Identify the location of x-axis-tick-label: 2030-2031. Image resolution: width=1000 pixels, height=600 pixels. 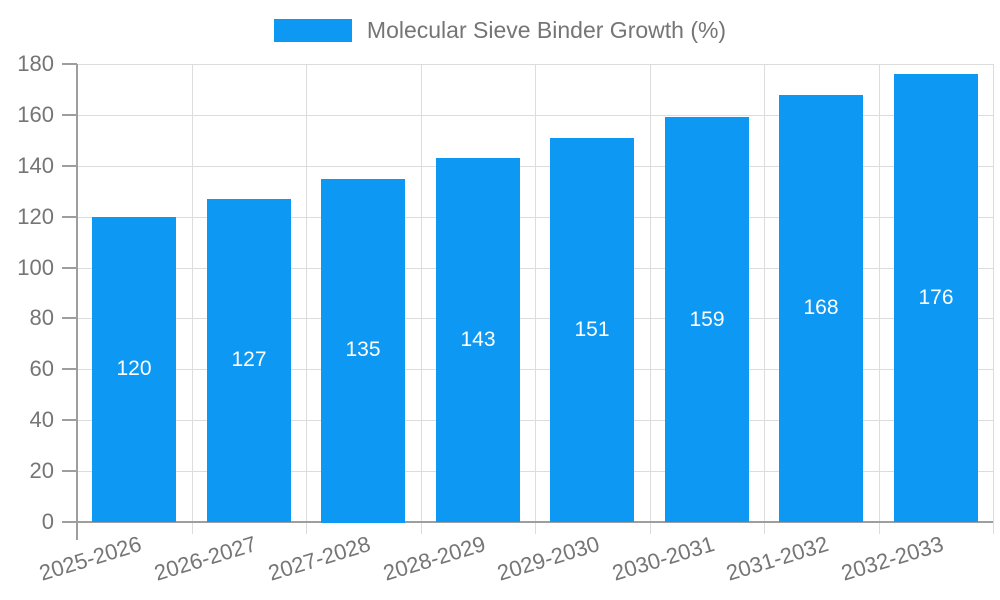
(663, 558).